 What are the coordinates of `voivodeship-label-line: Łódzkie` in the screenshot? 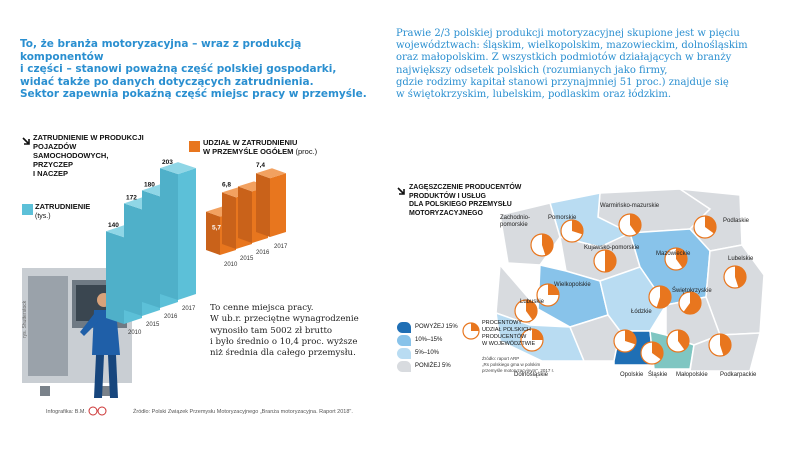 It's located at (641, 312).